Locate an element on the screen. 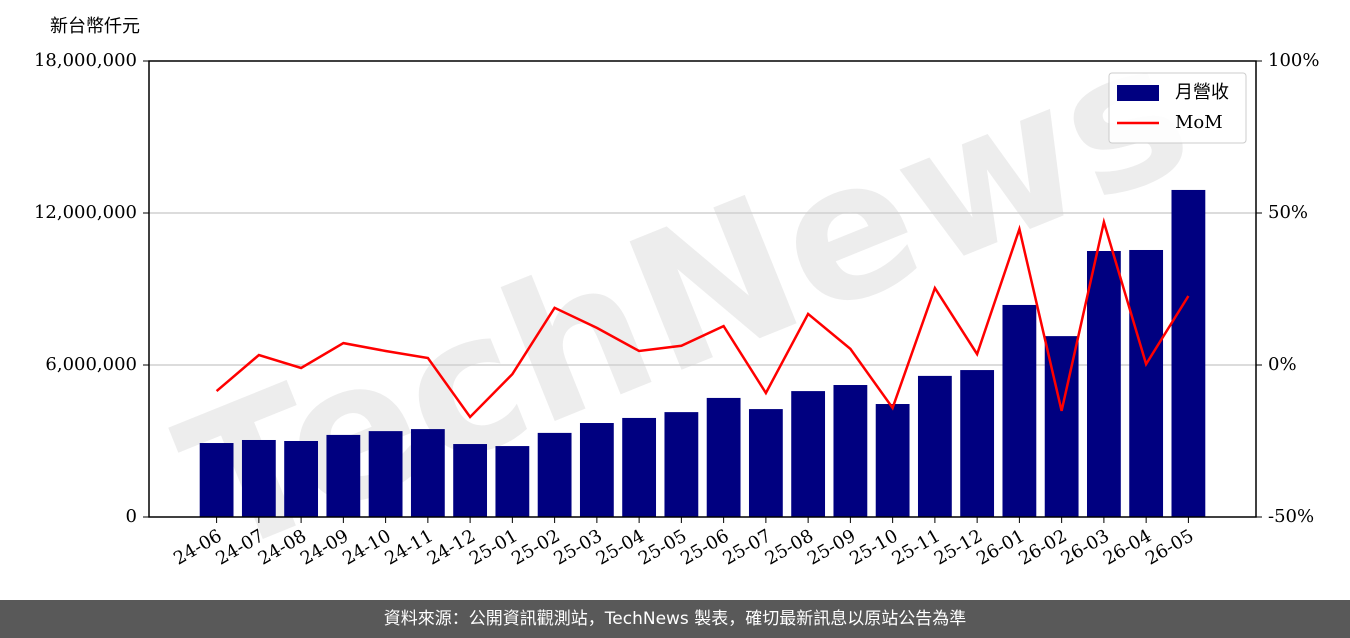 The width and height of the screenshot is (1350, 638). y-tick-label: 6,000,000 is located at coordinates (91, 364).